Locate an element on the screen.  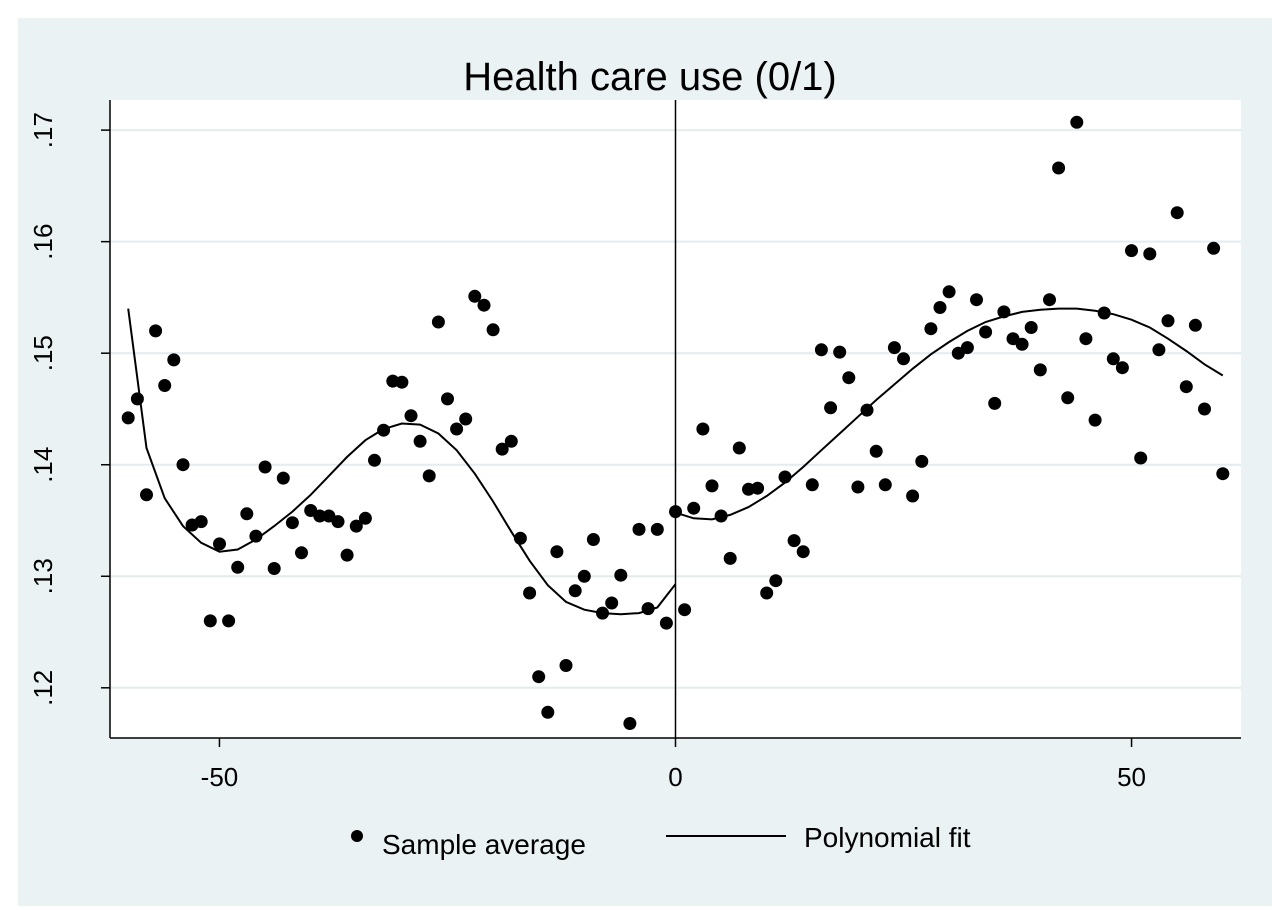
x-tick-label: 50 is located at coordinates (1131, 777).